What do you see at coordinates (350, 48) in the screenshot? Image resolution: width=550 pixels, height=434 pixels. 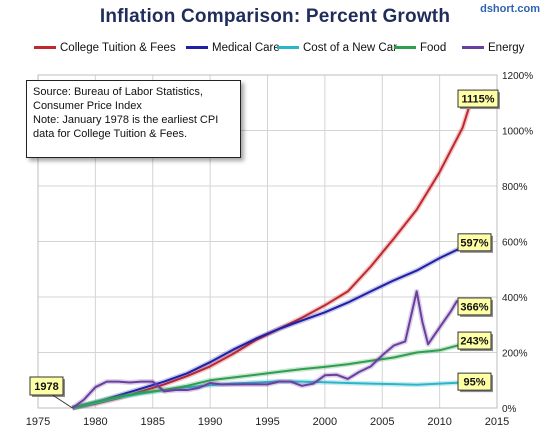 I see `legend-label: Cost of a New Car` at bounding box center [350, 48].